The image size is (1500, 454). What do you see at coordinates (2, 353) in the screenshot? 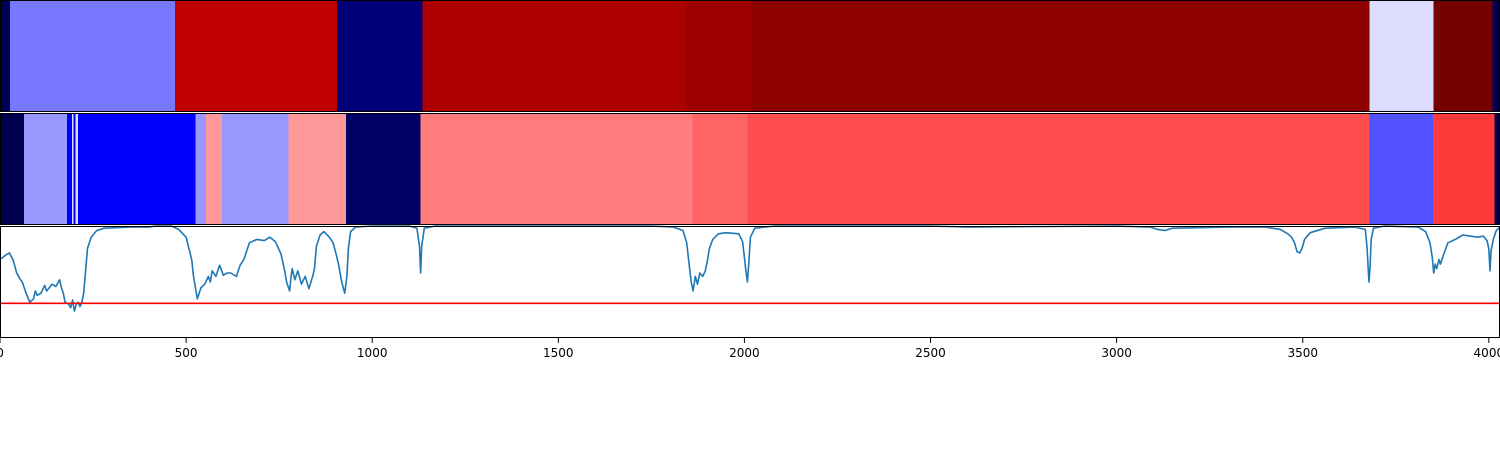
I see `x-tick-label: 0` at bounding box center [2, 353].